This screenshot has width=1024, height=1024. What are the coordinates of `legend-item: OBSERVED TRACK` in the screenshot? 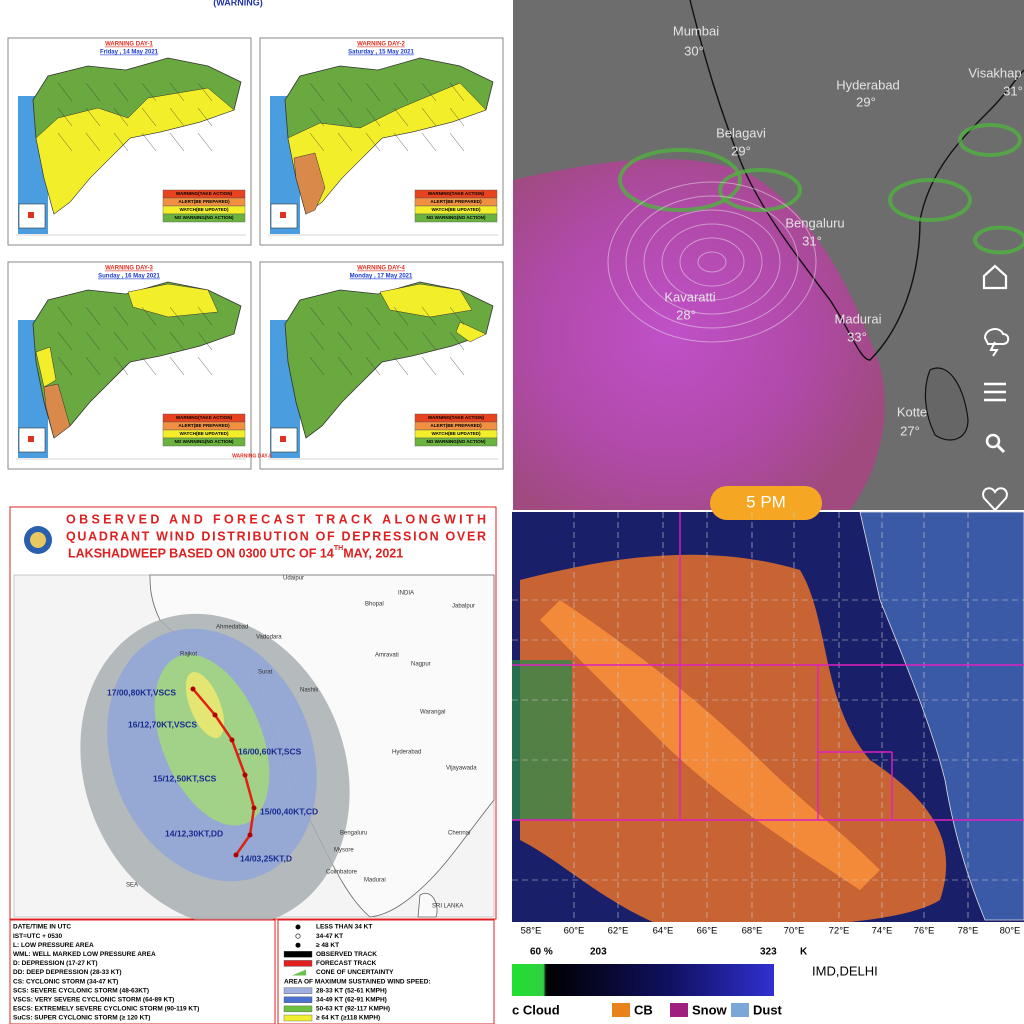 It's located at (346, 954).